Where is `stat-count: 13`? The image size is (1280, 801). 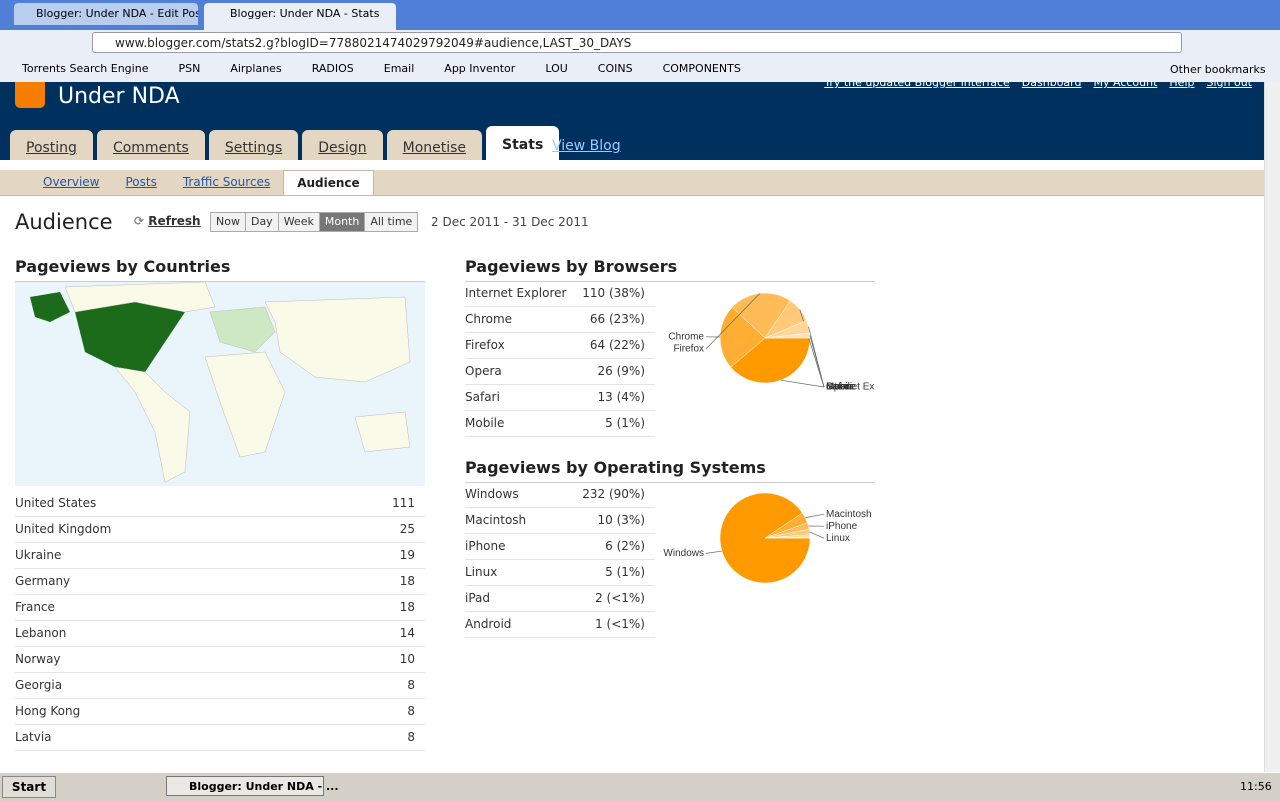 stat-count: 13 is located at coordinates (604, 397).